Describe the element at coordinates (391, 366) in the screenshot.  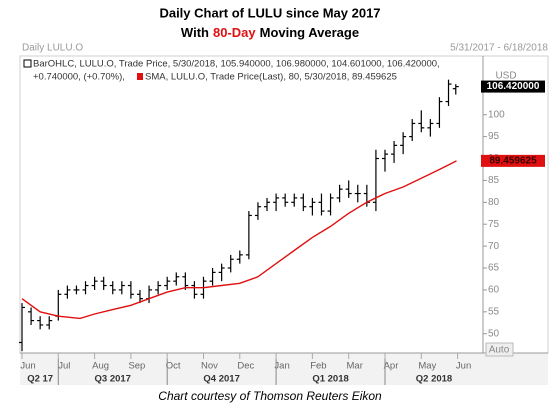
I see `x-tick-label: Apr` at that location.